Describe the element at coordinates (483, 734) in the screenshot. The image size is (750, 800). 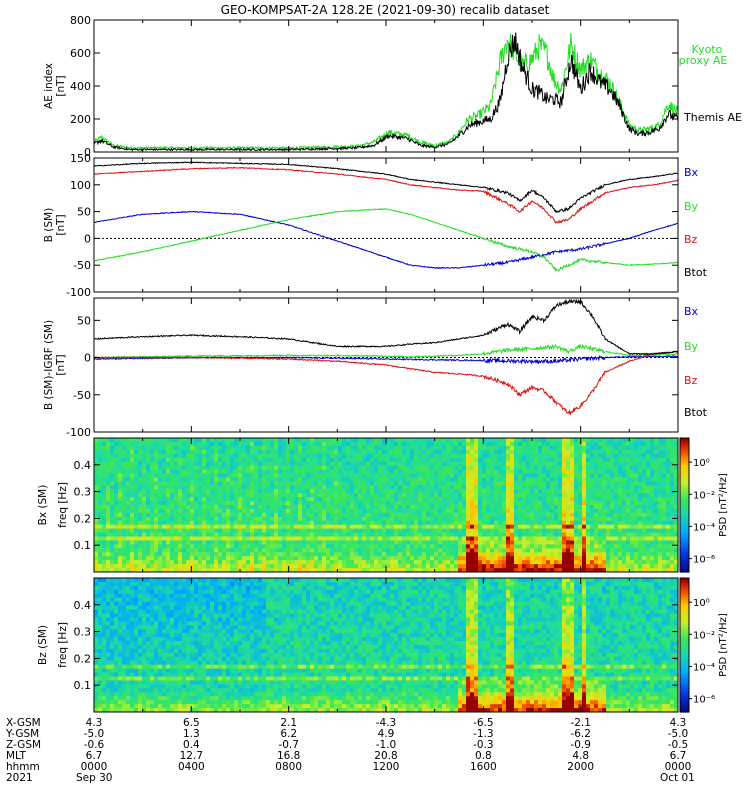
I see `ephemeris-cell: -1.3` at that location.